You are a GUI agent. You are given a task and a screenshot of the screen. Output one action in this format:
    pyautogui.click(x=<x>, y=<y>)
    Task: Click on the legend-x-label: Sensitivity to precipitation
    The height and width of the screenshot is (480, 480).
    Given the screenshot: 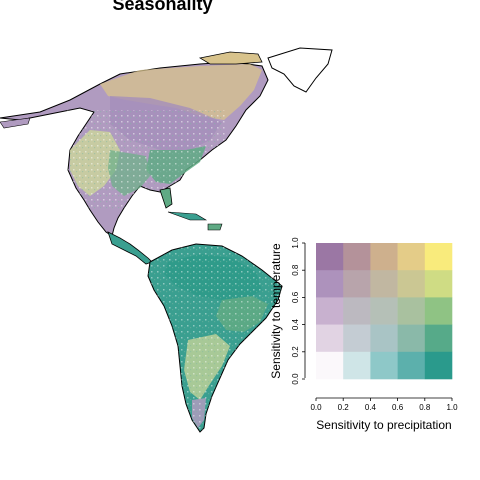 What is the action you would take?
    pyautogui.click(x=383, y=425)
    